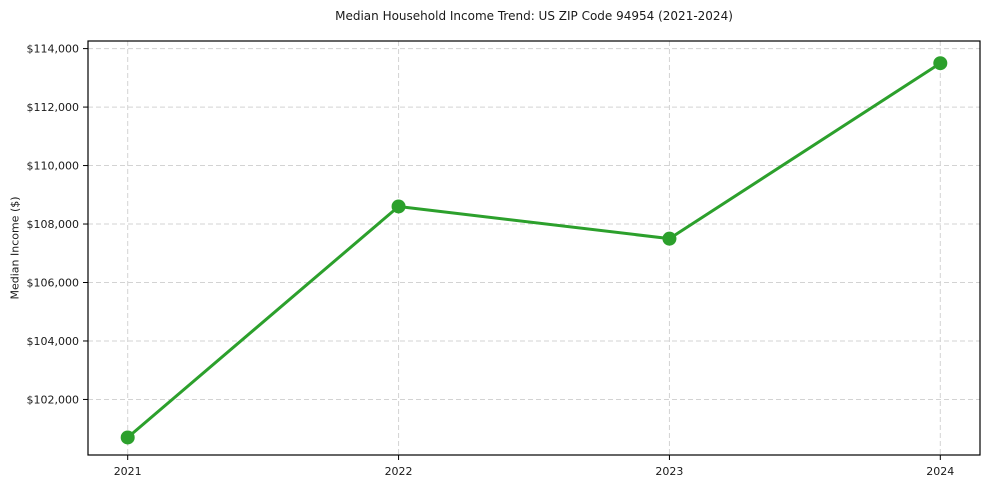 This screenshot has height=490, width=989. What do you see at coordinates (128, 471) in the screenshot?
I see `x-tick-label: 2021` at bounding box center [128, 471].